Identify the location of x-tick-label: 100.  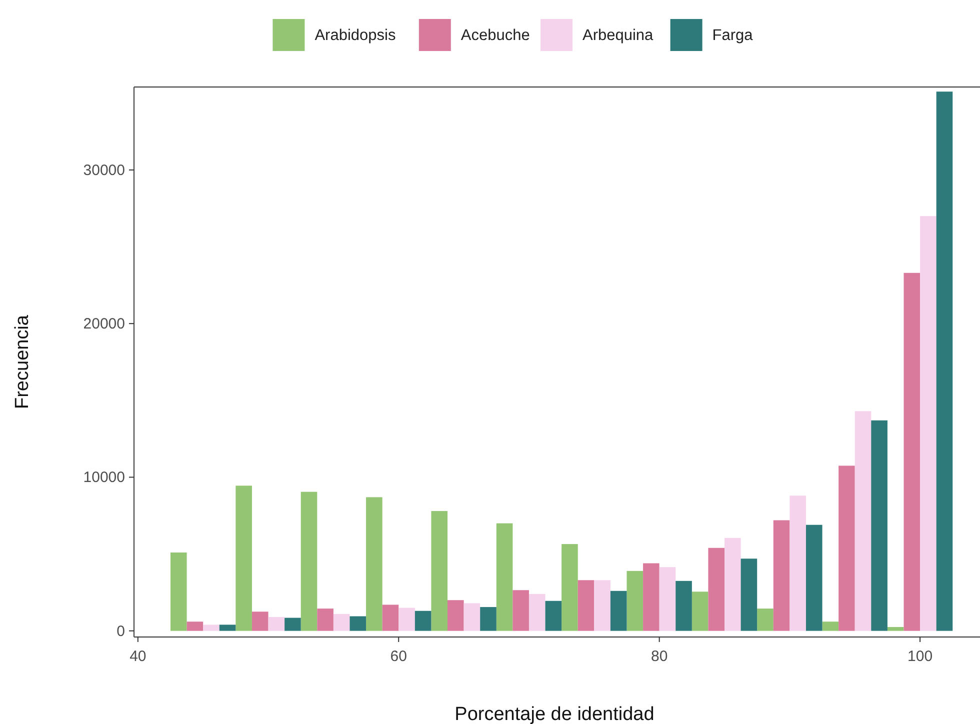
(920, 656).